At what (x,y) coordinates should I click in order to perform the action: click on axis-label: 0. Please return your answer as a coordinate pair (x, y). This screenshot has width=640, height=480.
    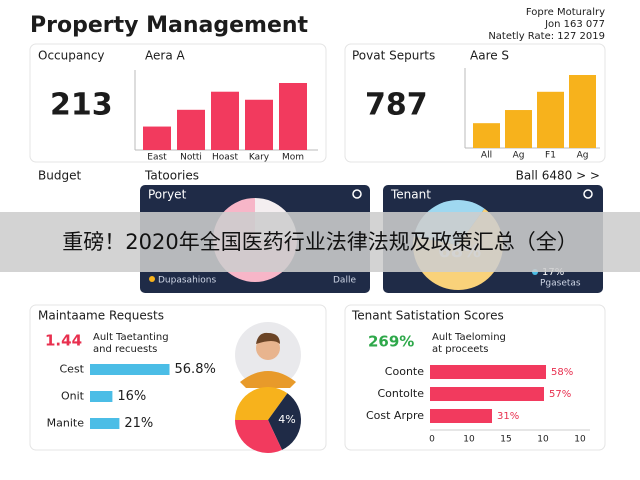
    Looking at the image, I should click on (432, 440).